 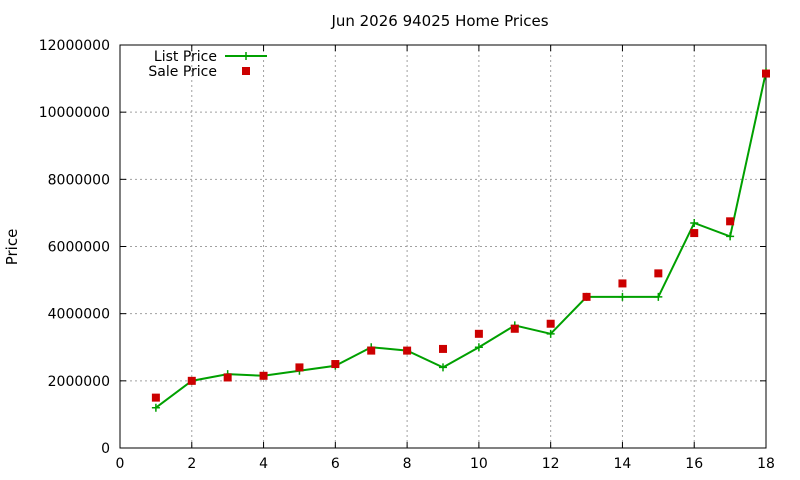 I want to click on x-tick-label: 6, so click(x=335, y=464).